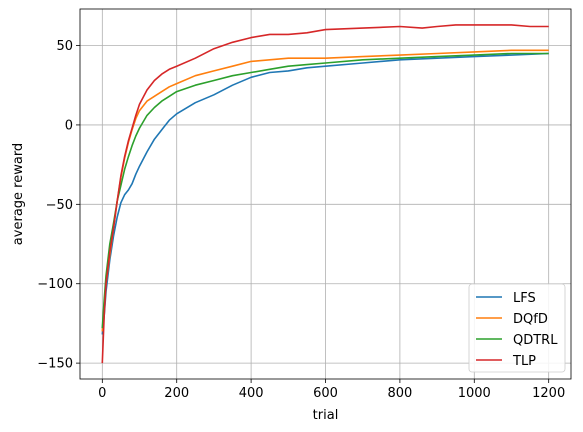 The height and width of the screenshot is (432, 583). What do you see at coordinates (102, 393) in the screenshot?
I see `x-tick-label: 0` at bounding box center [102, 393].